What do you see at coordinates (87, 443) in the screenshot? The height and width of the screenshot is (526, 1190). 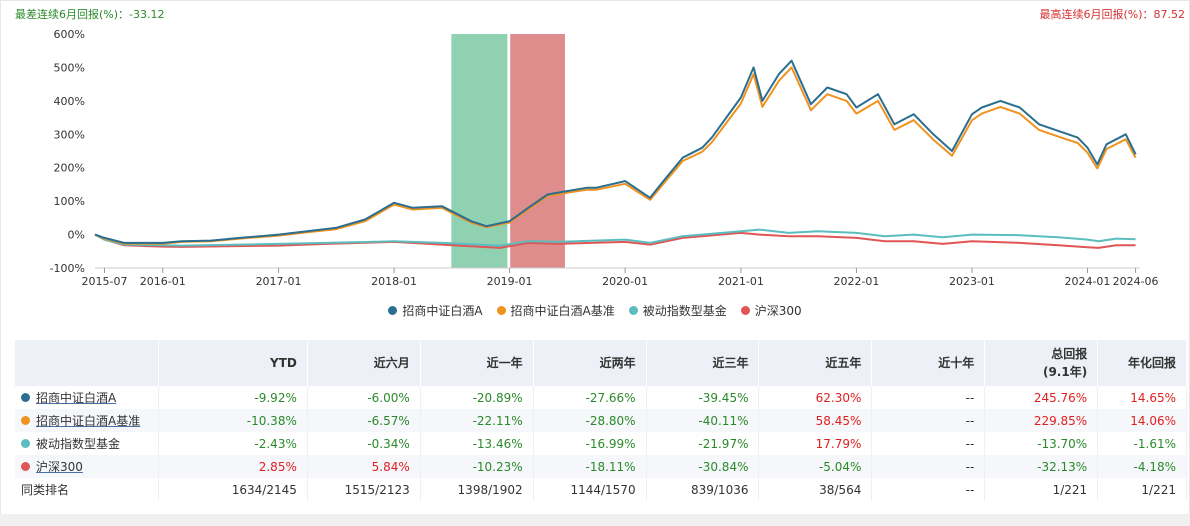 I see `row-name-cell: 被动指数型基金` at bounding box center [87, 443].